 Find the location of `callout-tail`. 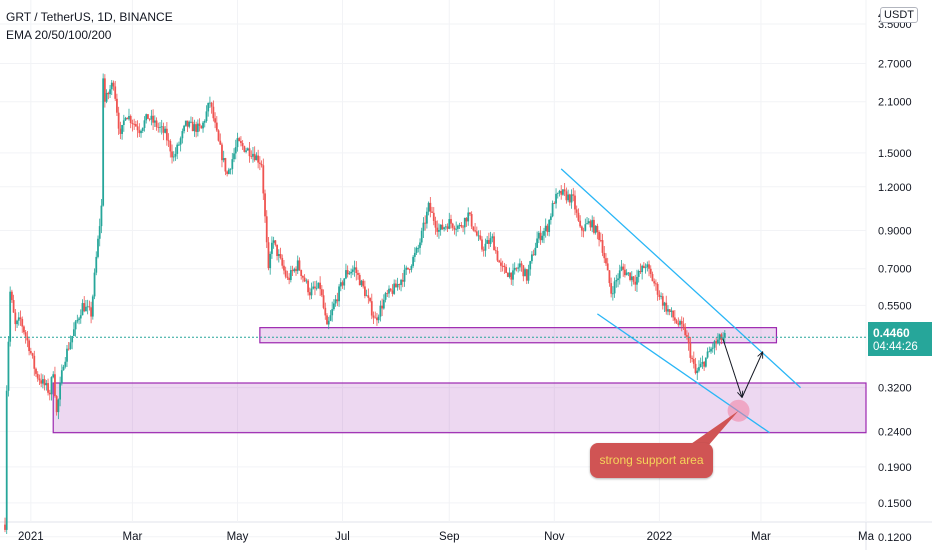

callout-tail is located at coordinates (713, 428).